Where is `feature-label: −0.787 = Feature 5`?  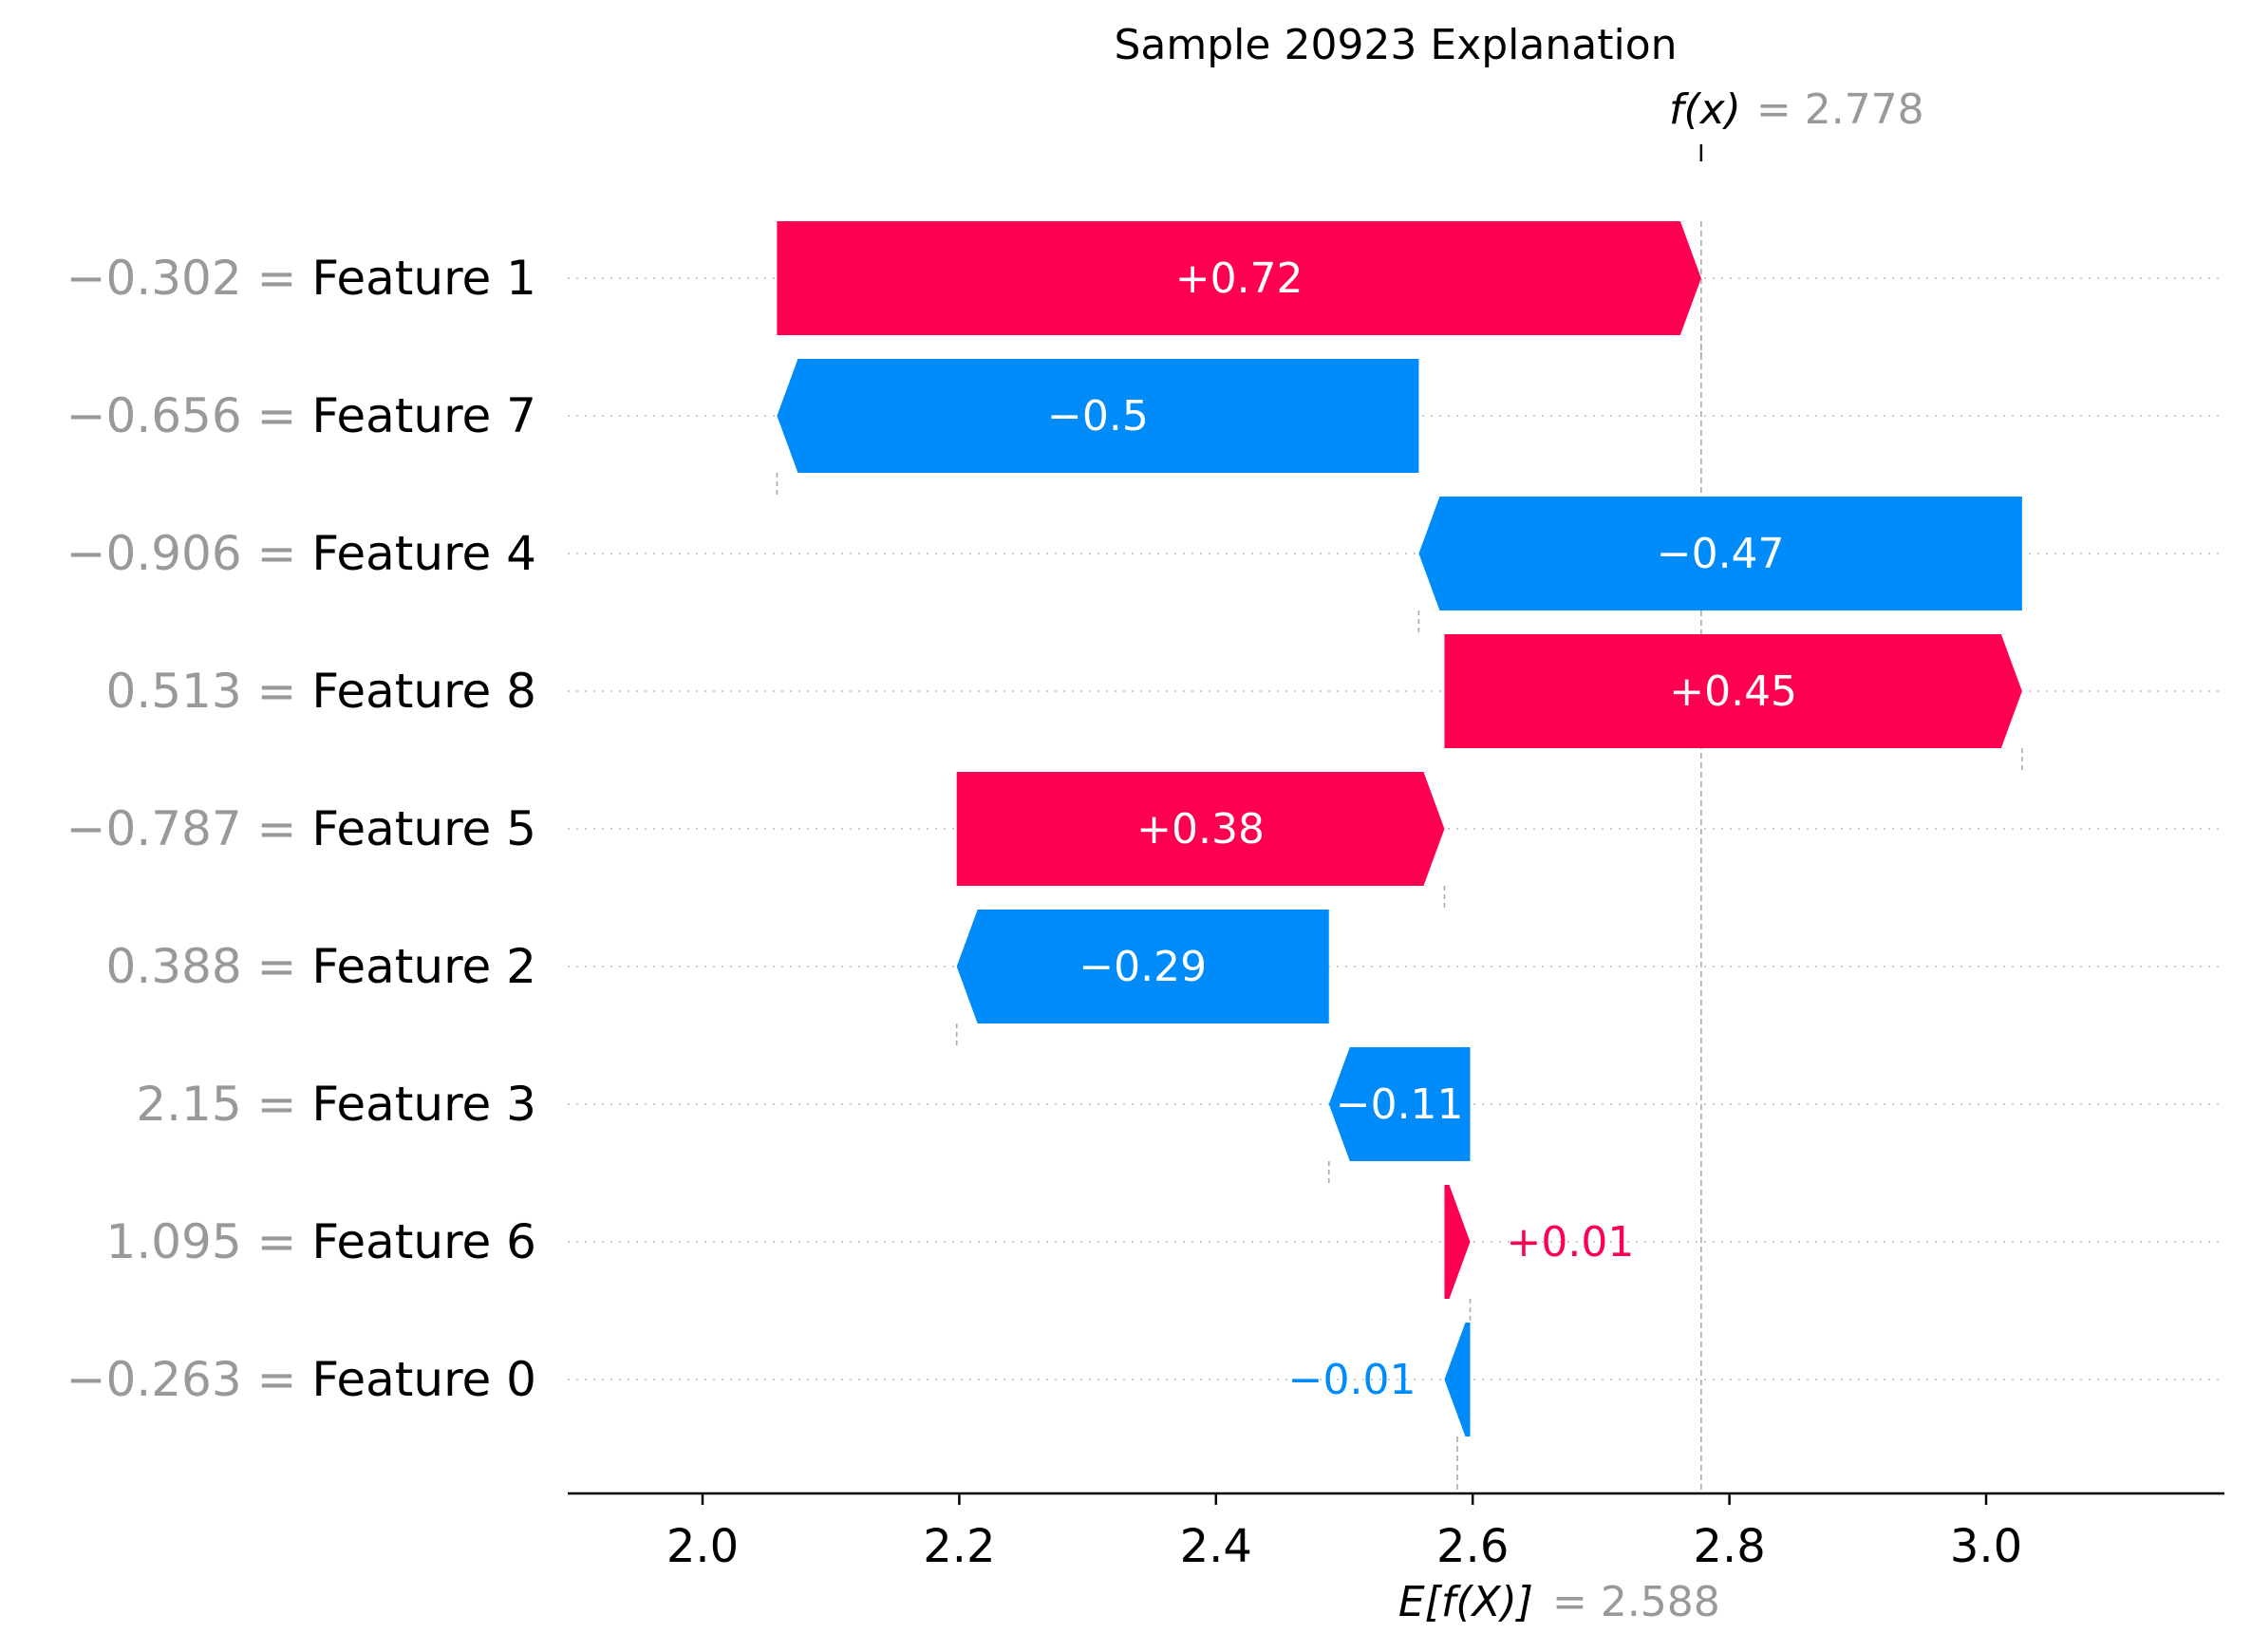
feature-label: −0.787 = Feature 5 is located at coordinates (301, 828).